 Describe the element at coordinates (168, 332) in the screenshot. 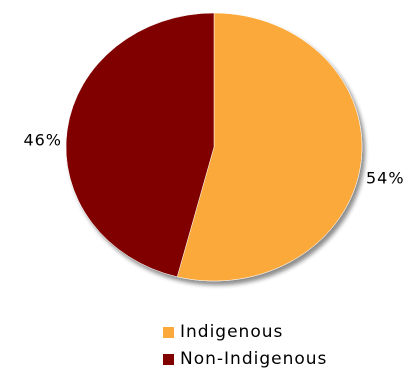

I see `legend-swatch-indigenous` at that location.